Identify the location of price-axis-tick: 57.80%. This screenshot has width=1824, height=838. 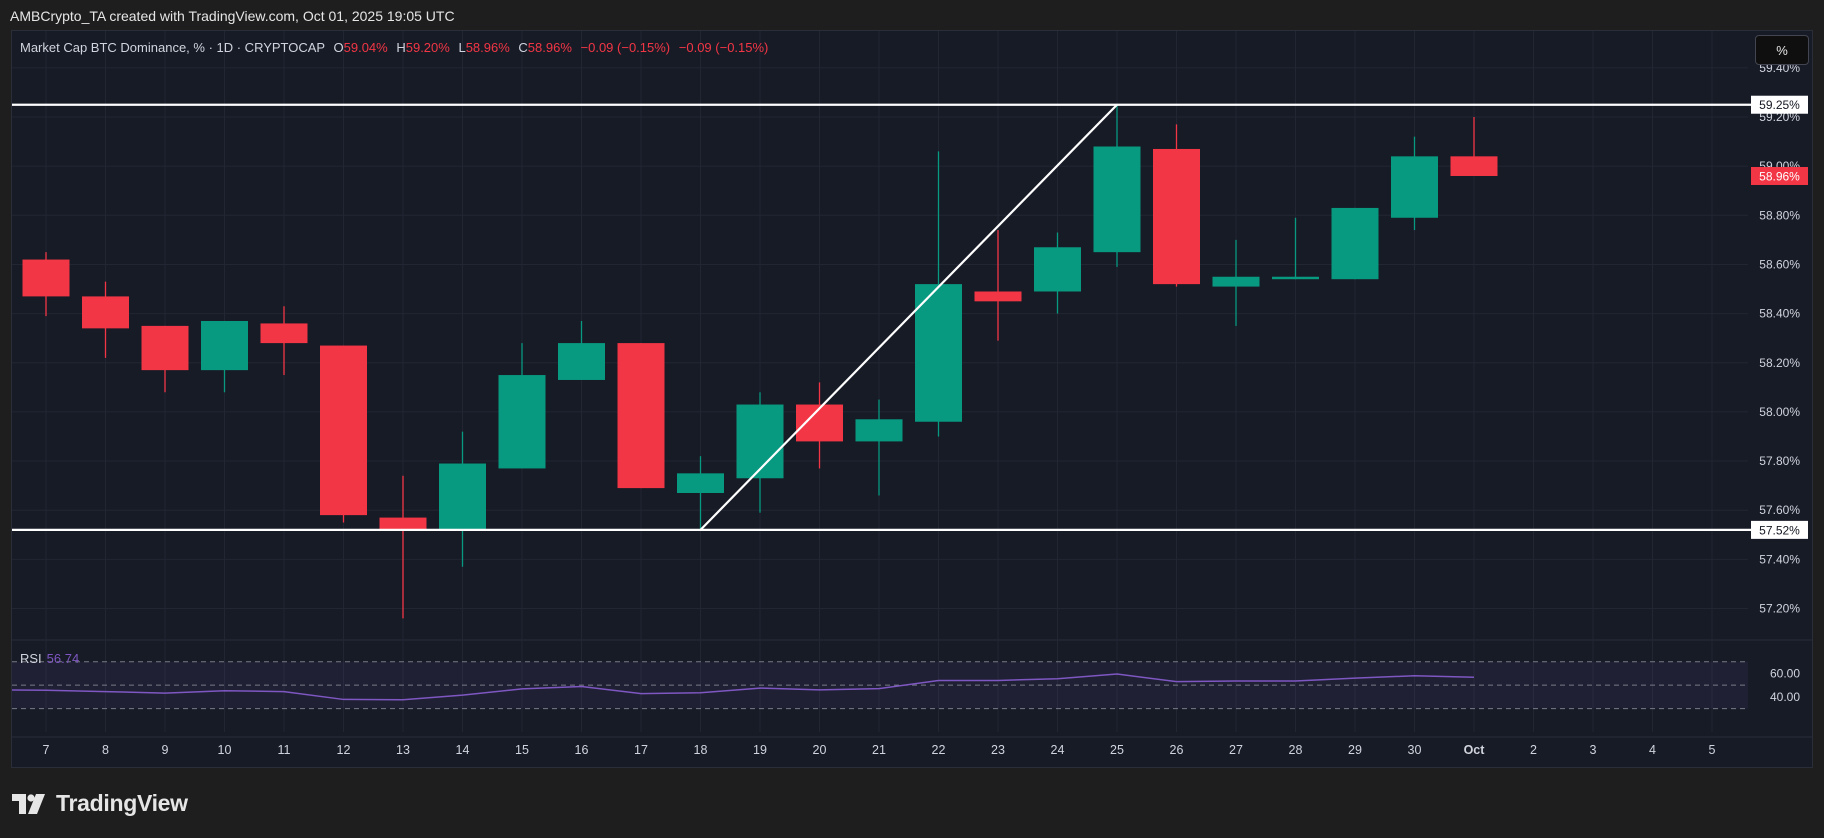
(1779, 461).